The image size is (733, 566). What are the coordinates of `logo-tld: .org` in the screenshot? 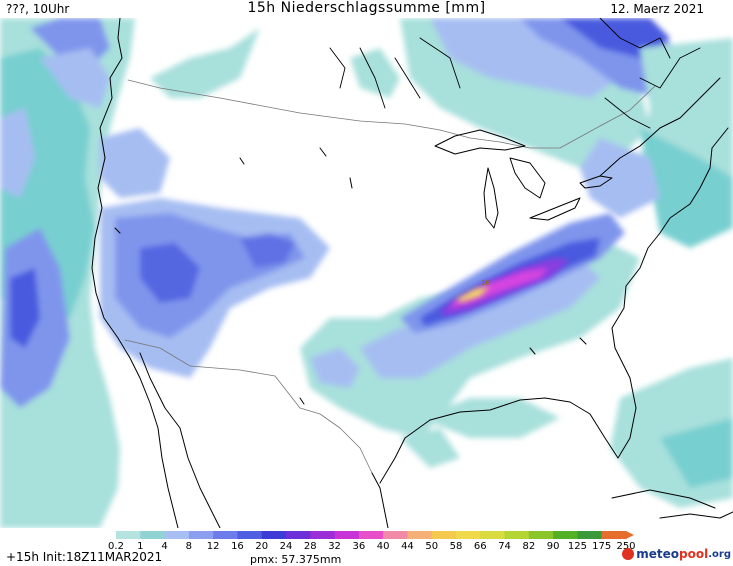 It's located at (719, 554).